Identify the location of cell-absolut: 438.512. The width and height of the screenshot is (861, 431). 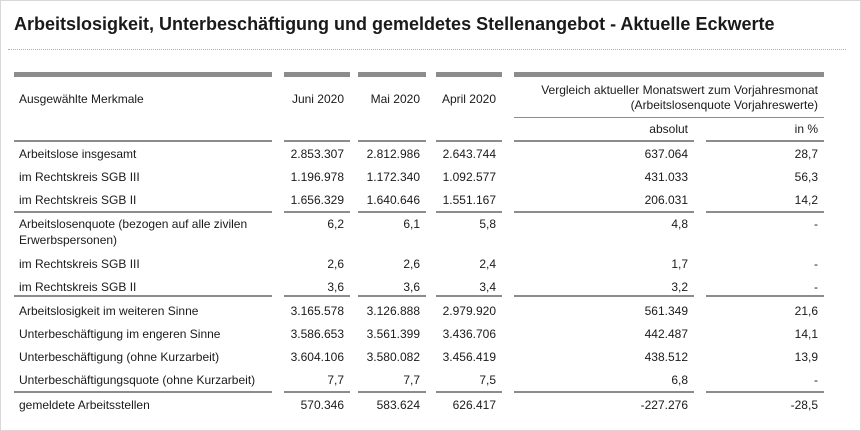
(666, 357).